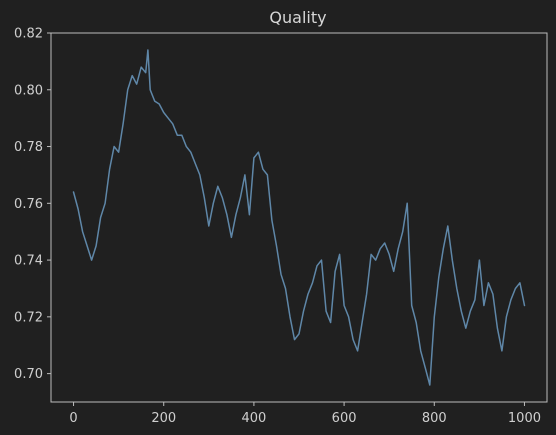 Image resolution: width=556 pixels, height=435 pixels. Describe the element at coordinates (305, 414) in the screenshot. I see `x-axis: 0 200 400 600 800 1000` at that location.